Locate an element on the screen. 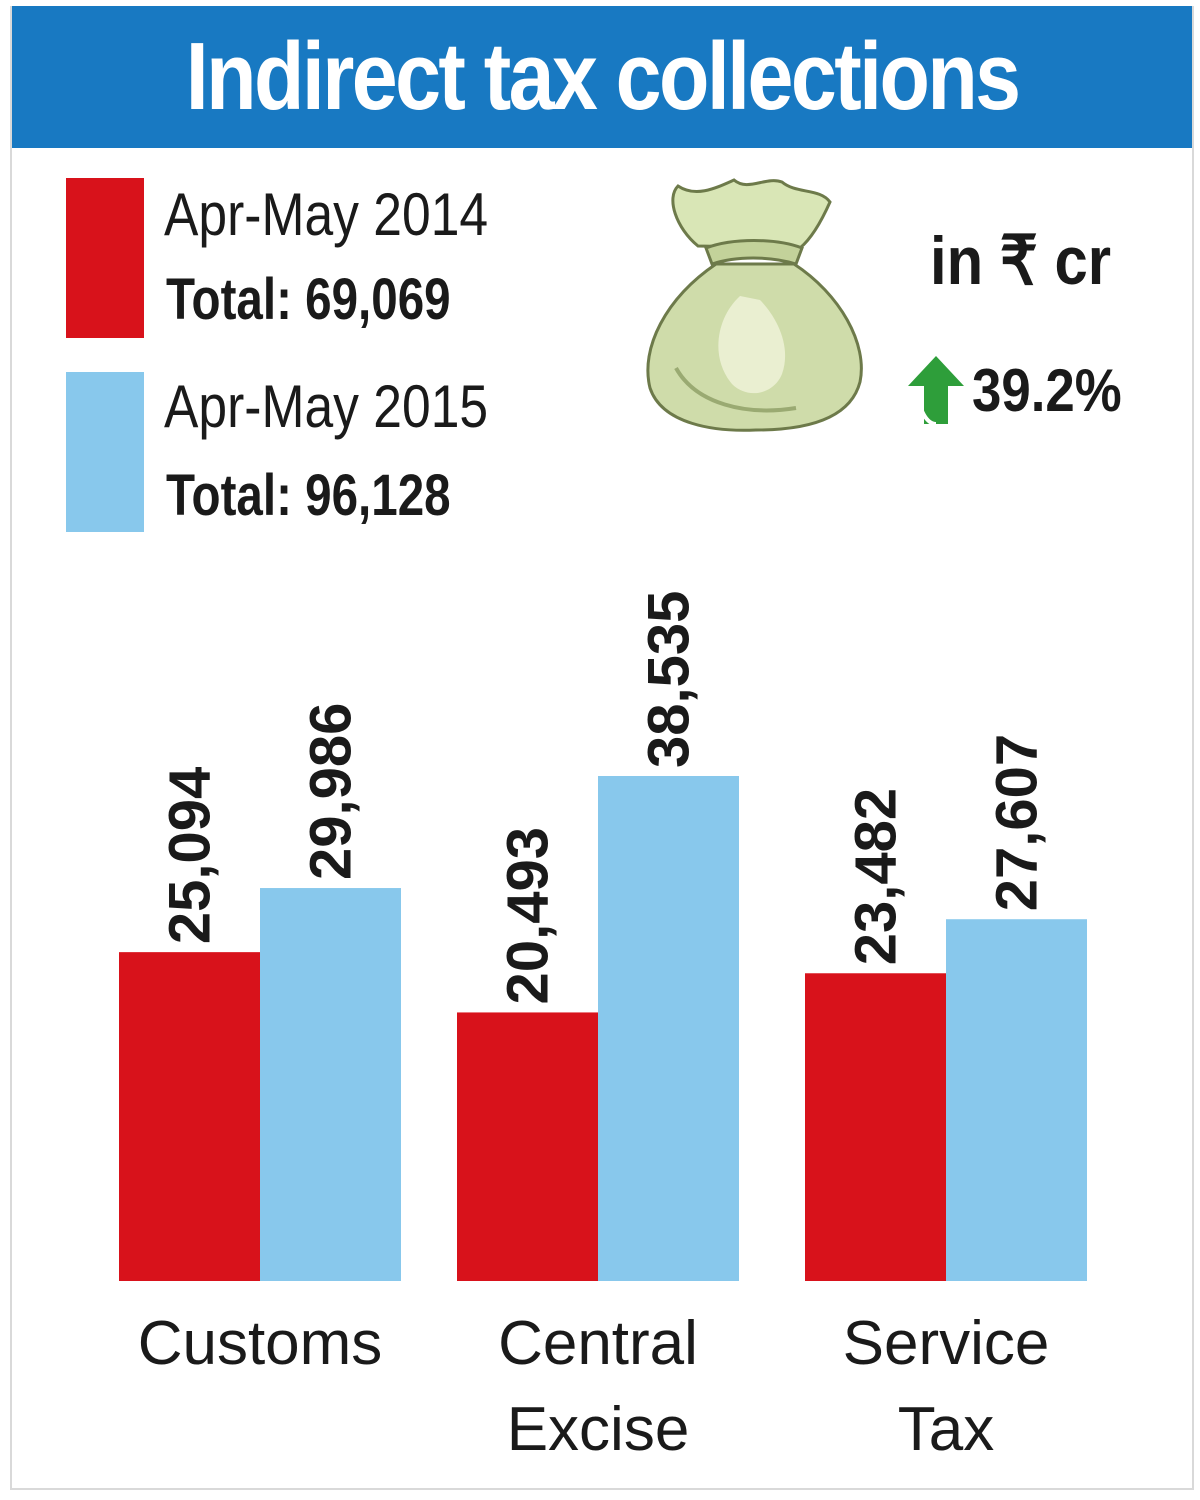  growth-indicator: 39.2% is located at coordinates (1023, 390).